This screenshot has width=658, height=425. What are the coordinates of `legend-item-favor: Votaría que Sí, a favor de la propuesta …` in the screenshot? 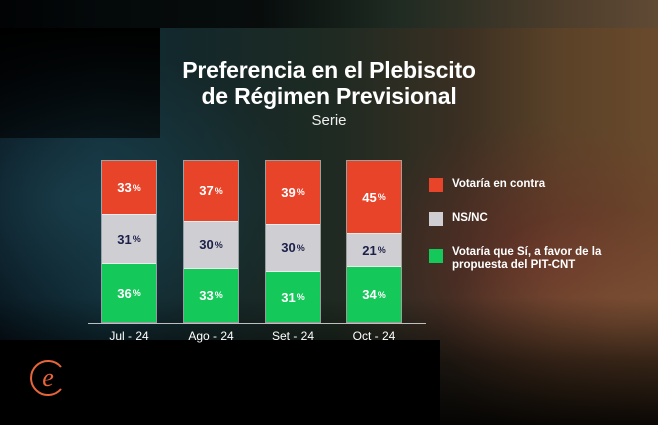 It's located at (530, 259).